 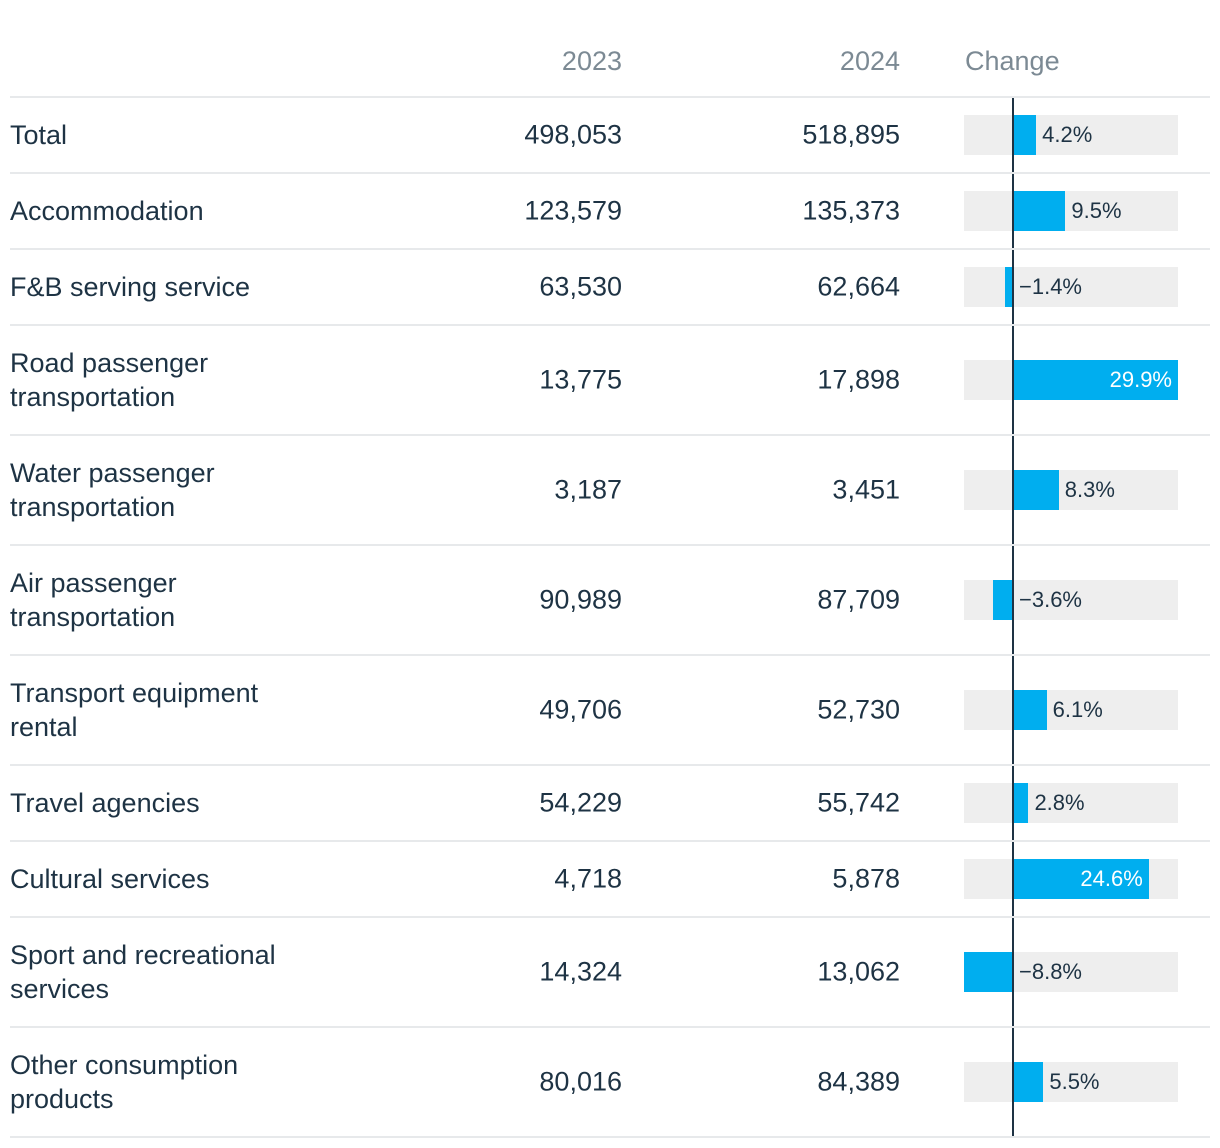 What do you see at coordinates (143, 972) in the screenshot?
I see `row-label: Sport and recreational services` at bounding box center [143, 972].